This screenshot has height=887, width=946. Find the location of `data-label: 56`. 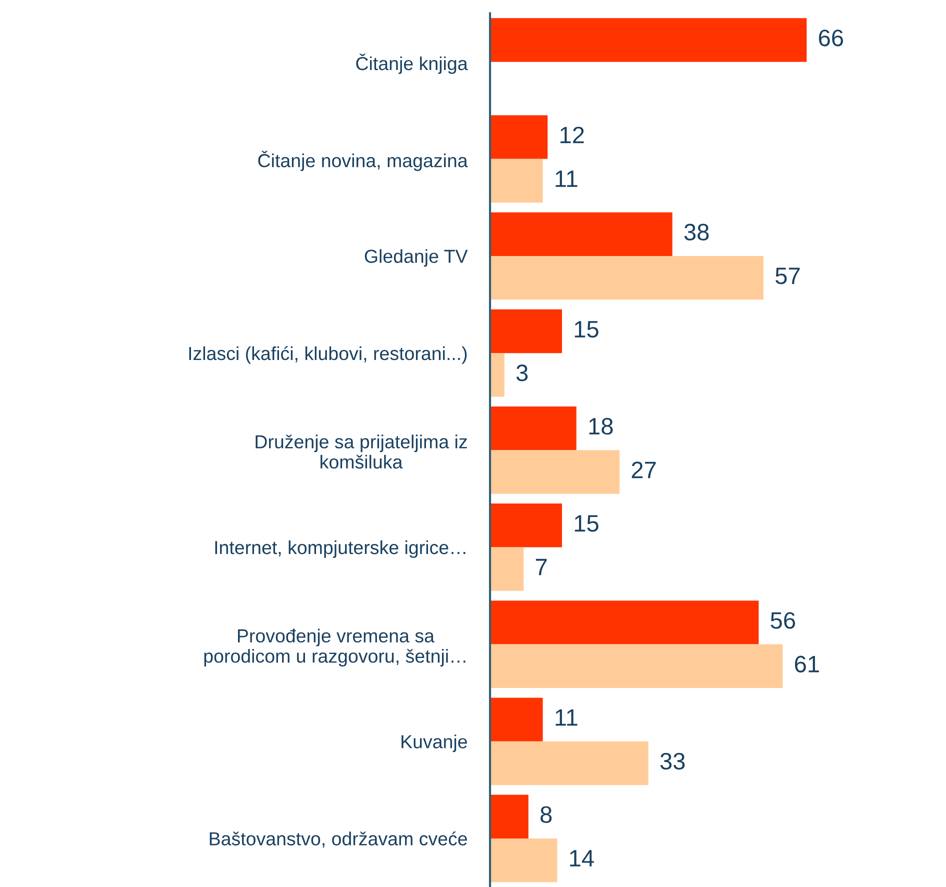

data-label: 56 is located at coordinates (783, 620).